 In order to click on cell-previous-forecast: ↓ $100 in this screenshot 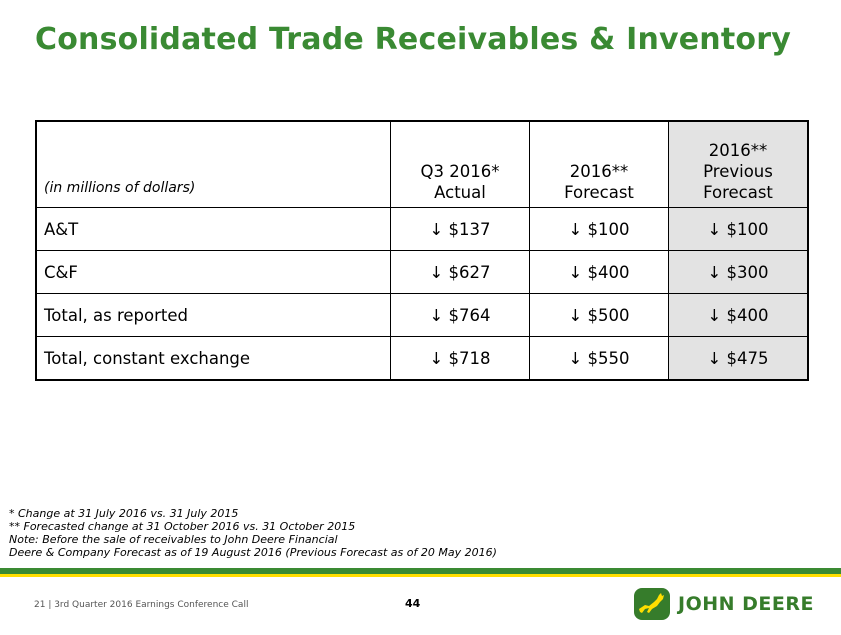, I will do `click(738, 229)`.